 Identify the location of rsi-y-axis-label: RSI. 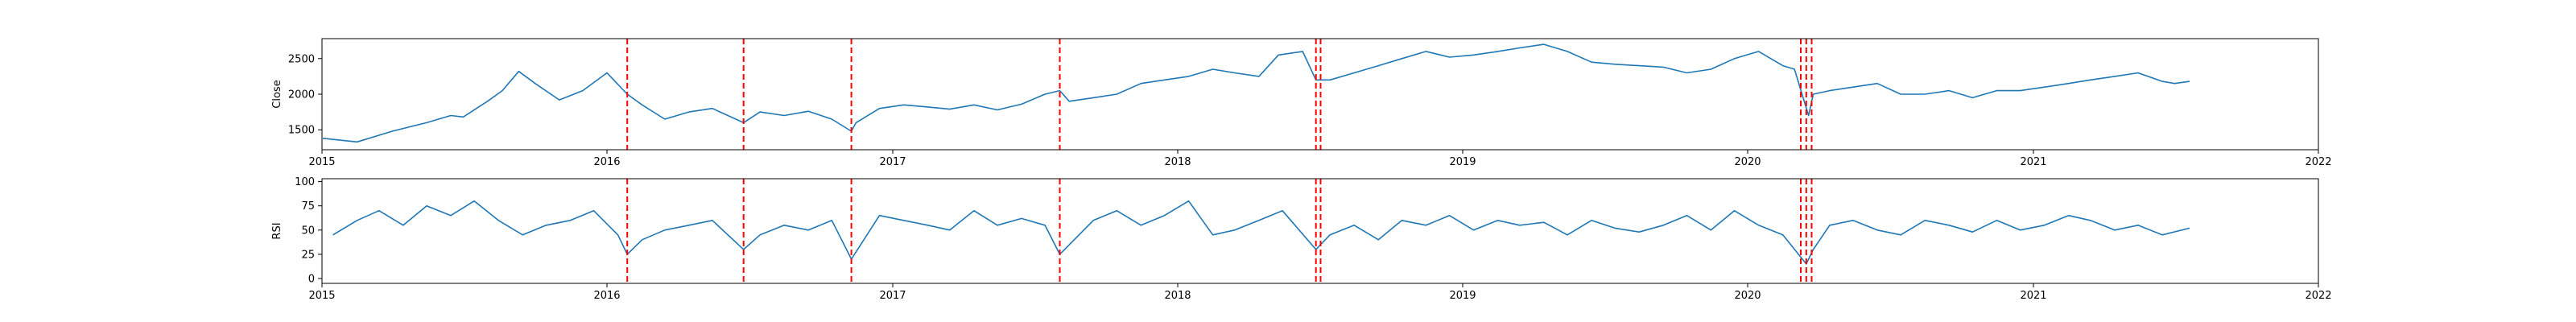
(277, 231).